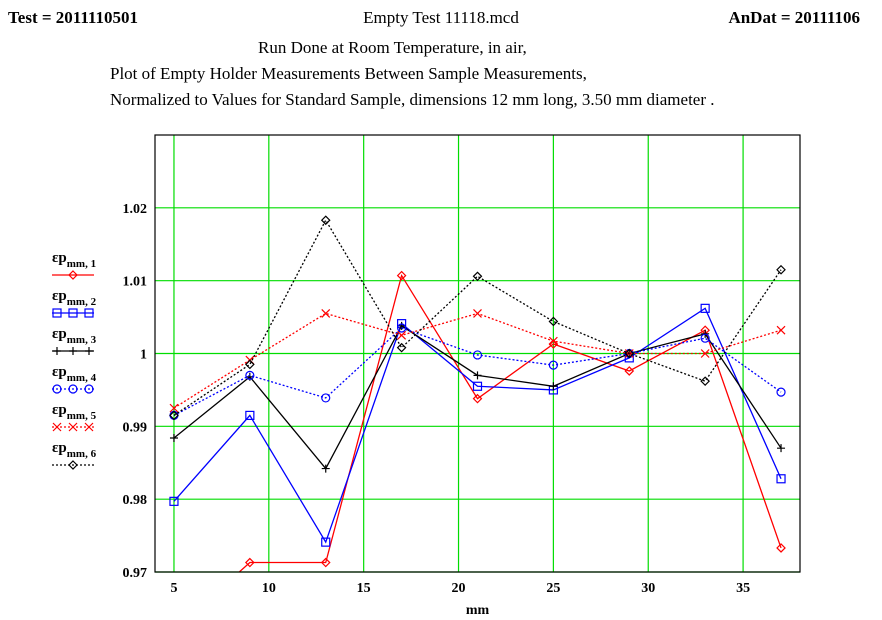  Describe the element at coordinates (743, 588) in the screenshot. I see `x-tick-label: 35` at that location.